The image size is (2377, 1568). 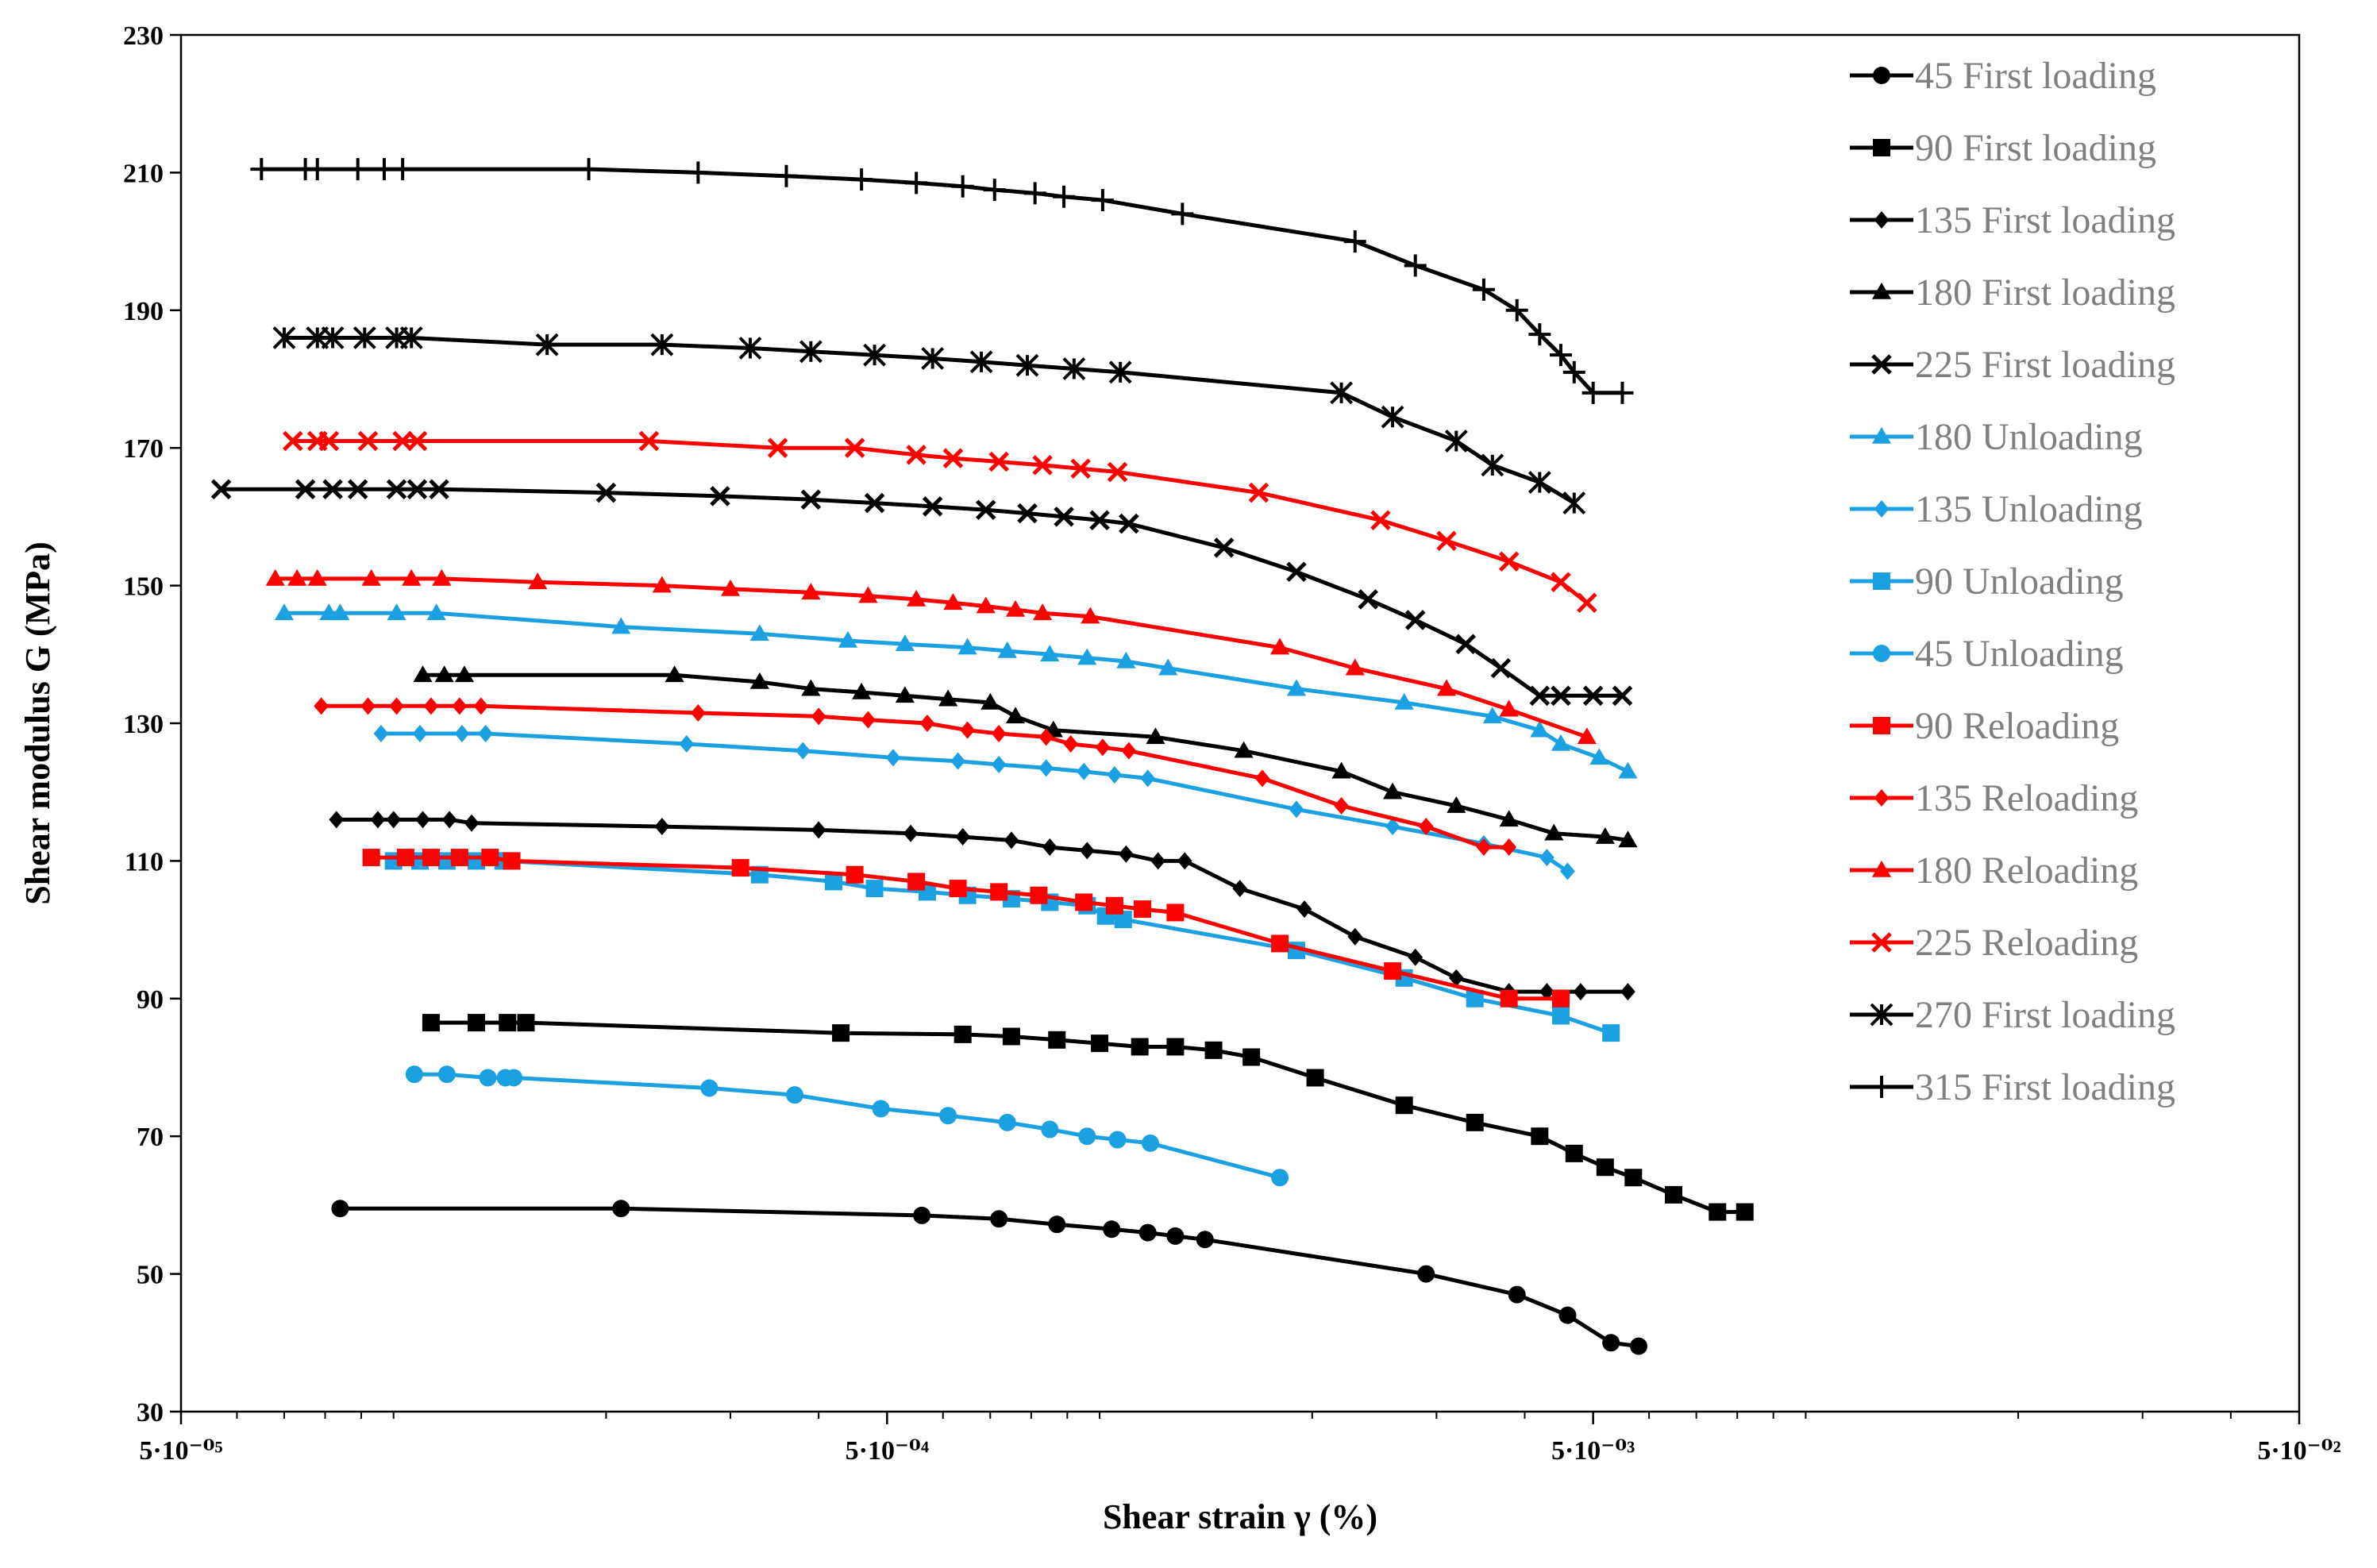 What do you see at coordinates (1994, 943) in the screenshot?
I see `legend-entry: 225 Reloading` at bounding box center [1994, 943].